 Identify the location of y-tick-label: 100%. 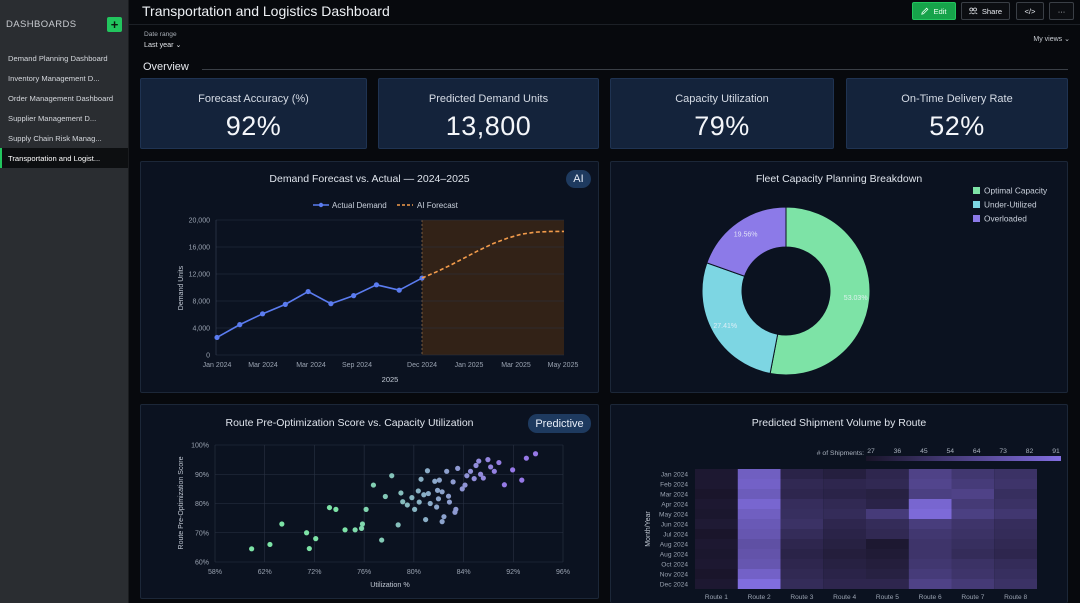
(200, 446).